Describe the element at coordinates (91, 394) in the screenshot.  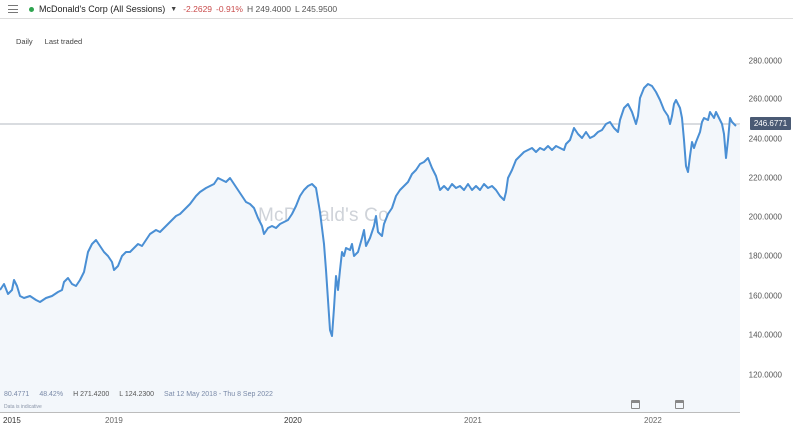
I see `range-high: H 271.4200` at that location.